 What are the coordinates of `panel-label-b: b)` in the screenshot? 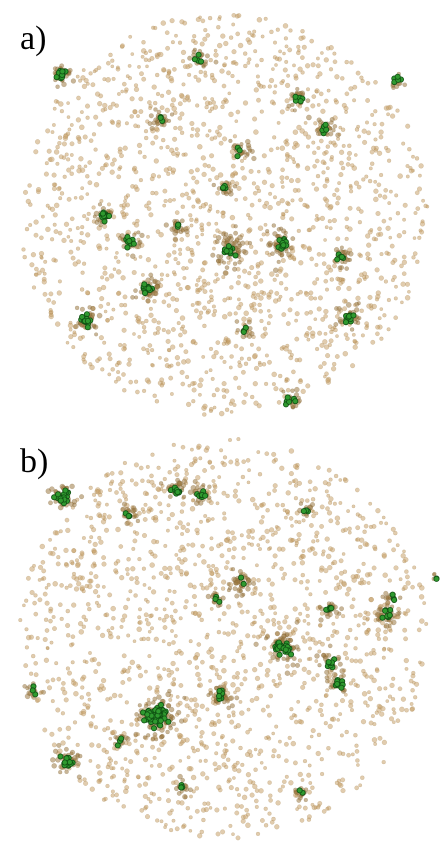 It's located at (34, 461).